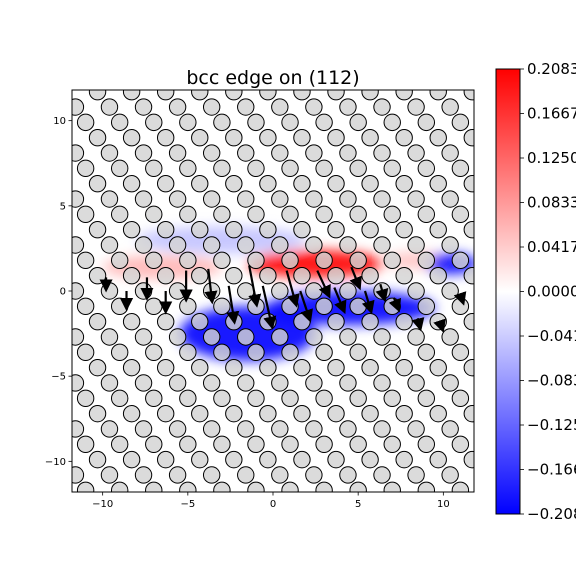 This screenshot has height=576, width=576. What do you see at coordinates (58, 292) in the screenshot?
I see `y-axis: 10 5 0 −5 −10` at bounding box center [58, 292].